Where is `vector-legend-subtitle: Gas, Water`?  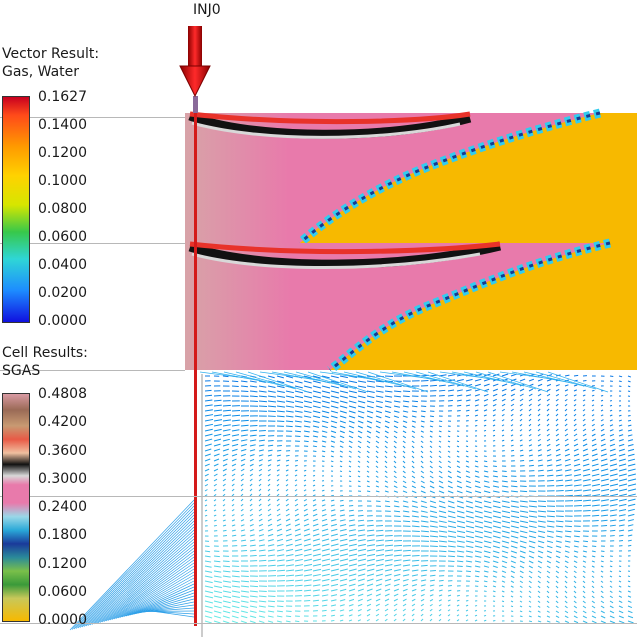 vector-legend-subtitle: Gas, Water is located at coordinates (41, 72).